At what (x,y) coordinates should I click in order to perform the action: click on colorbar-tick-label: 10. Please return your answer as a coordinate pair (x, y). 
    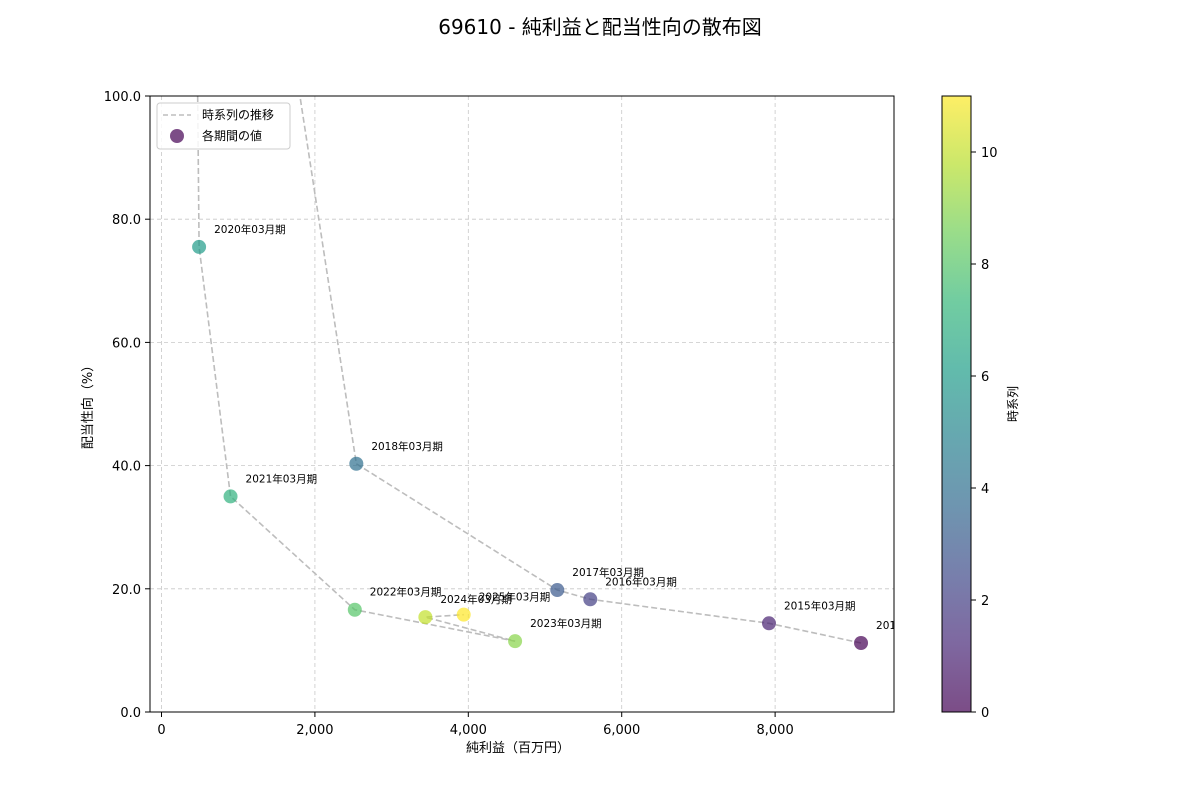
    Looking at the image, I should click on (989, 153).